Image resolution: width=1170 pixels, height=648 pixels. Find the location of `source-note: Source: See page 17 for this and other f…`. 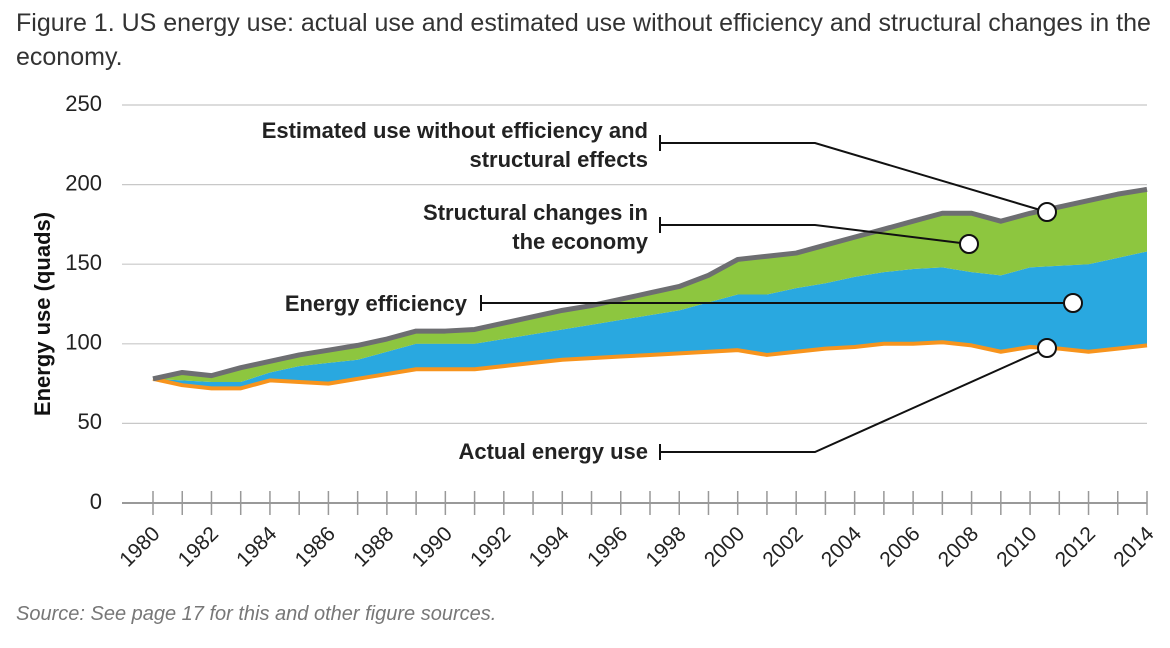

source-note: Source: See page 17 for this and other f… is located at coordinates (256, 614).